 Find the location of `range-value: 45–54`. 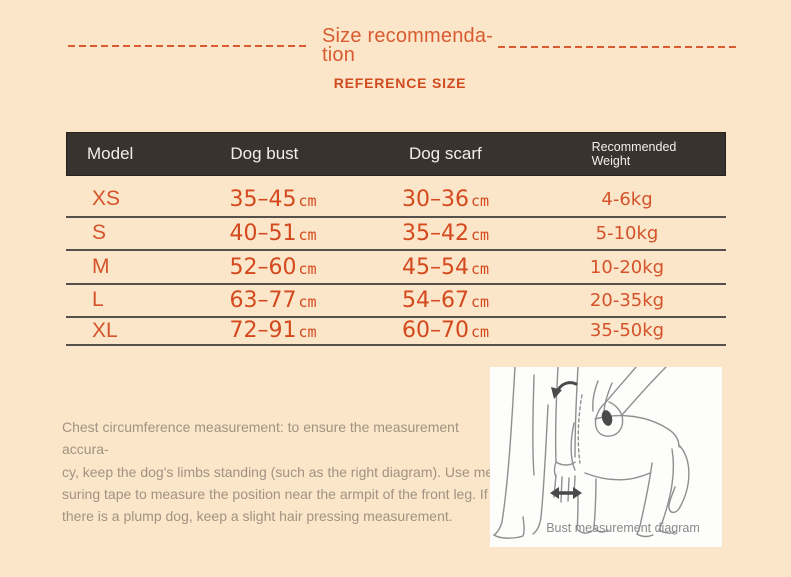

range-value: 45–54 is located at coordinates (435, 267).